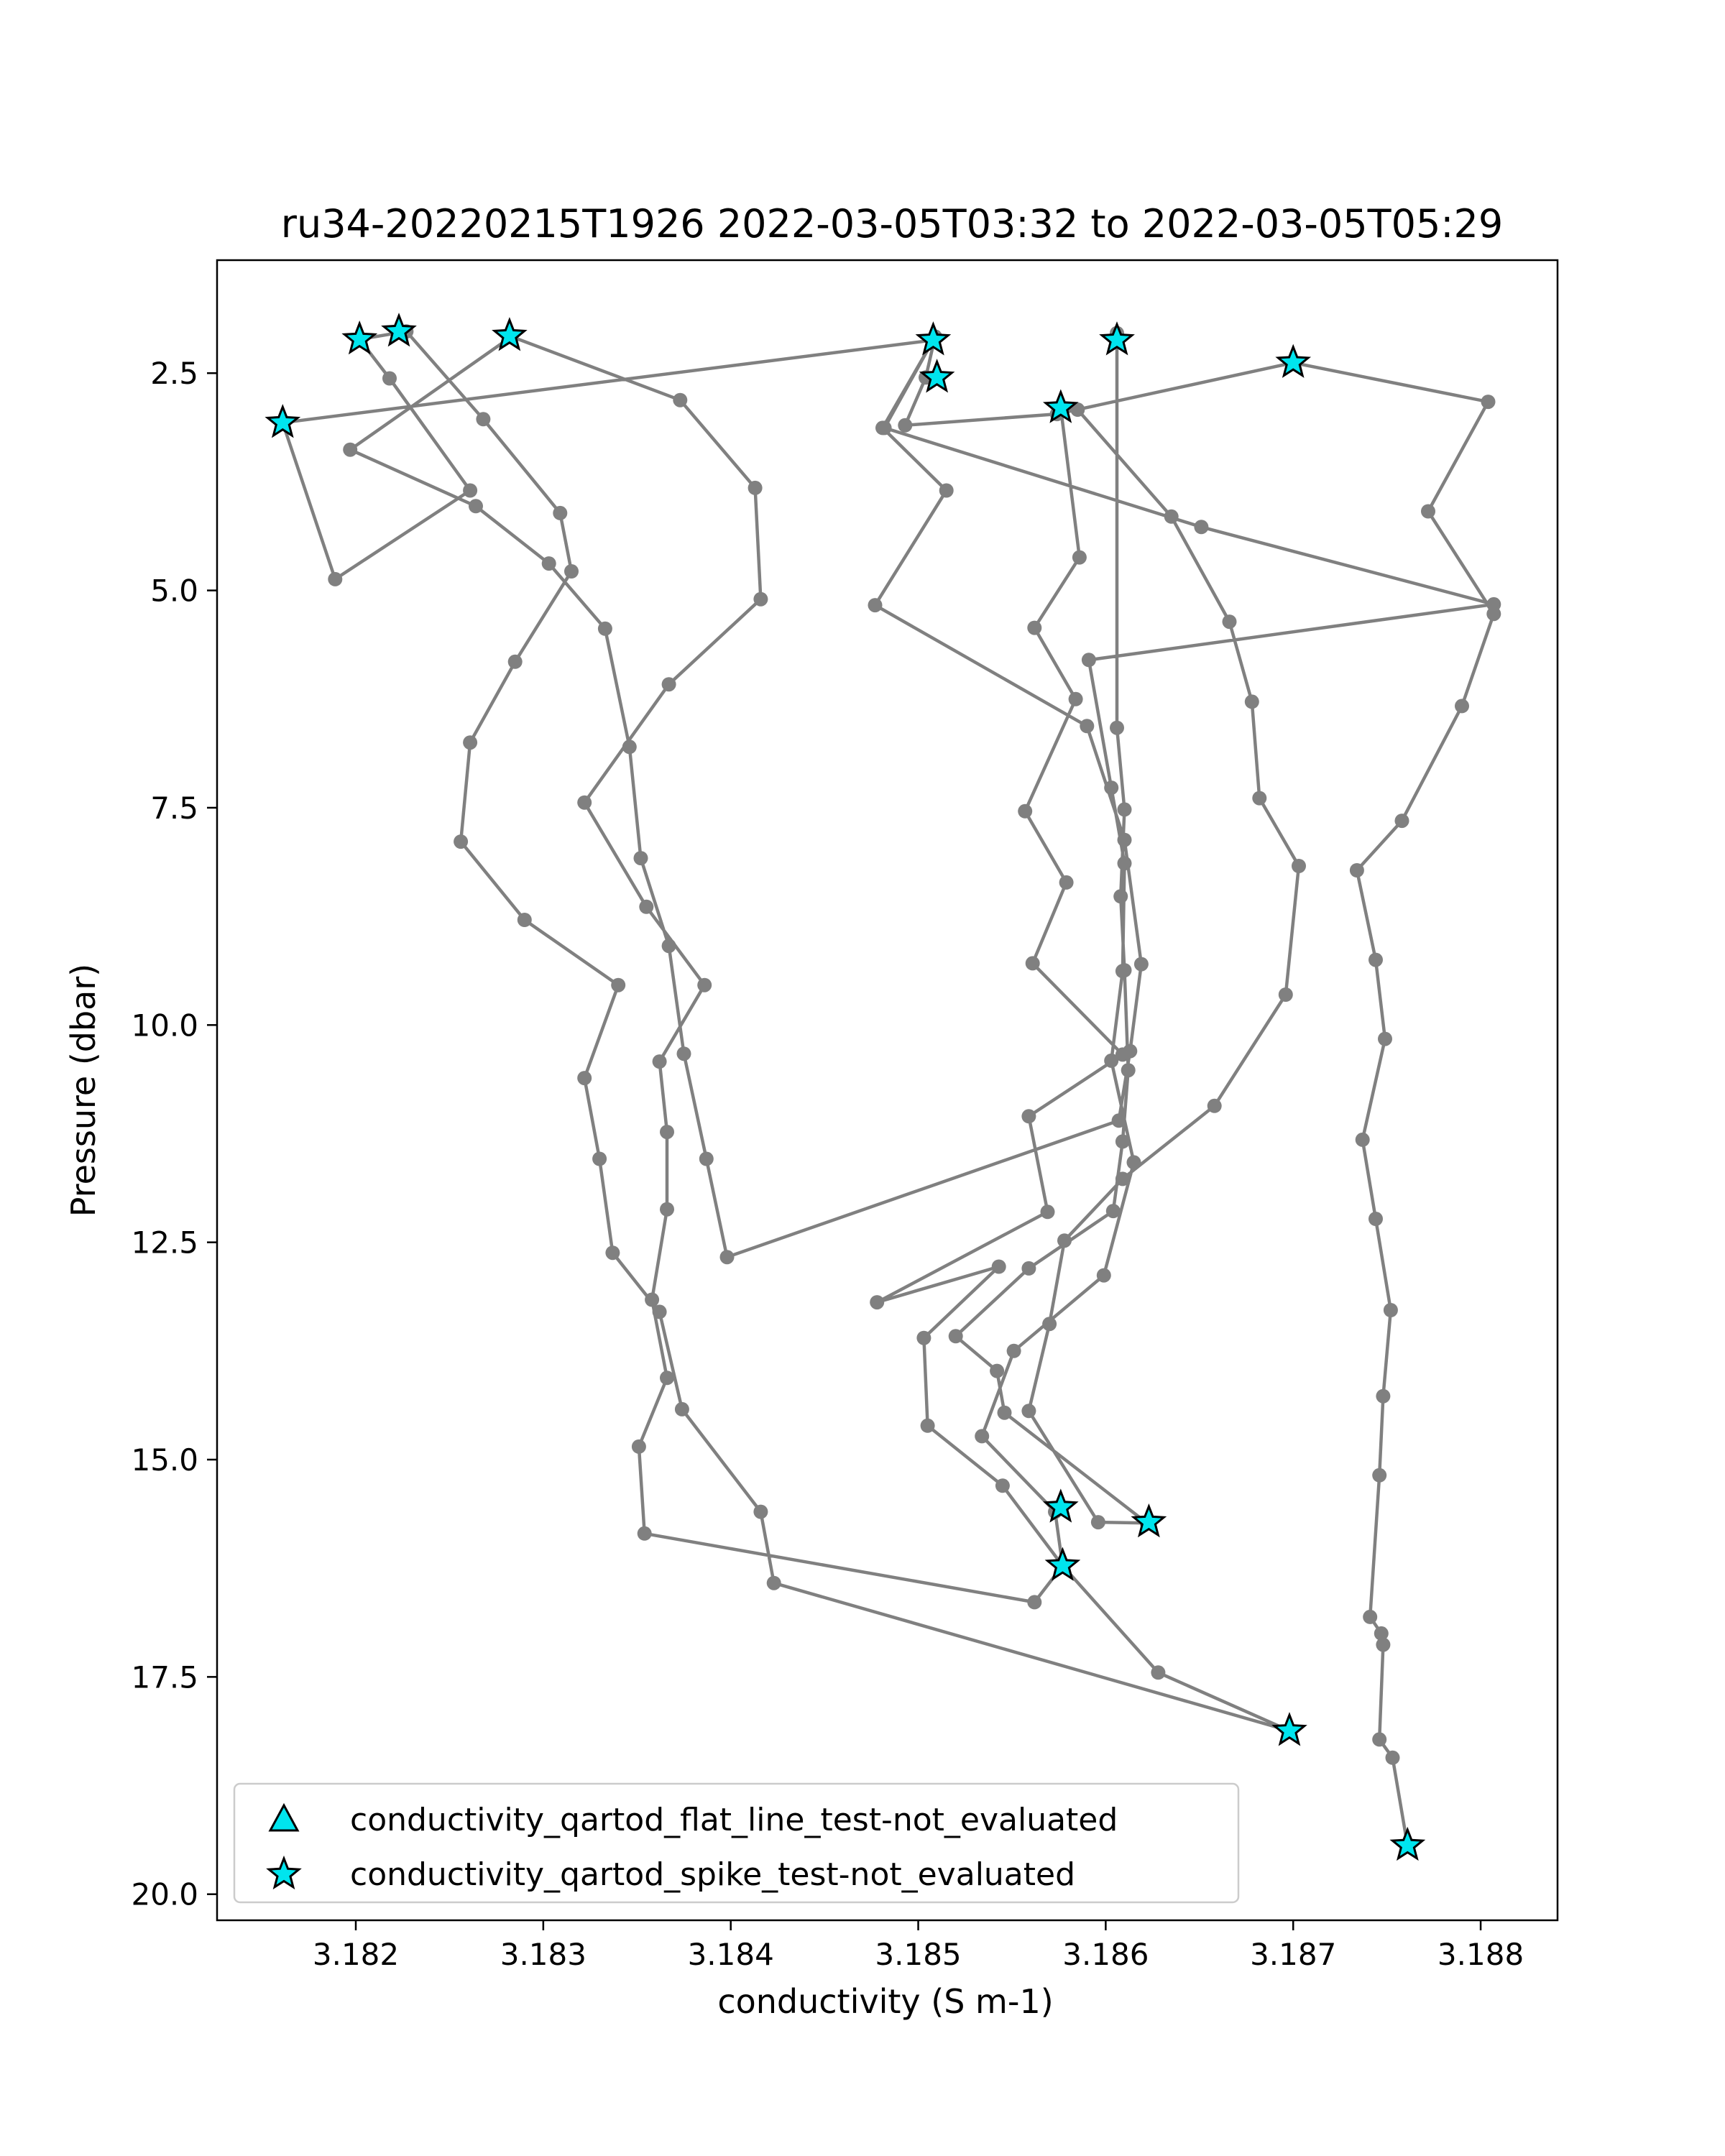 Image resolution: width=1725 pixels, height=2156 pixels. What do you see at coordinates (731, 1954) in the screenshot?
I see `x-tick-label: 3.184` at bounding box center [731, 1954].